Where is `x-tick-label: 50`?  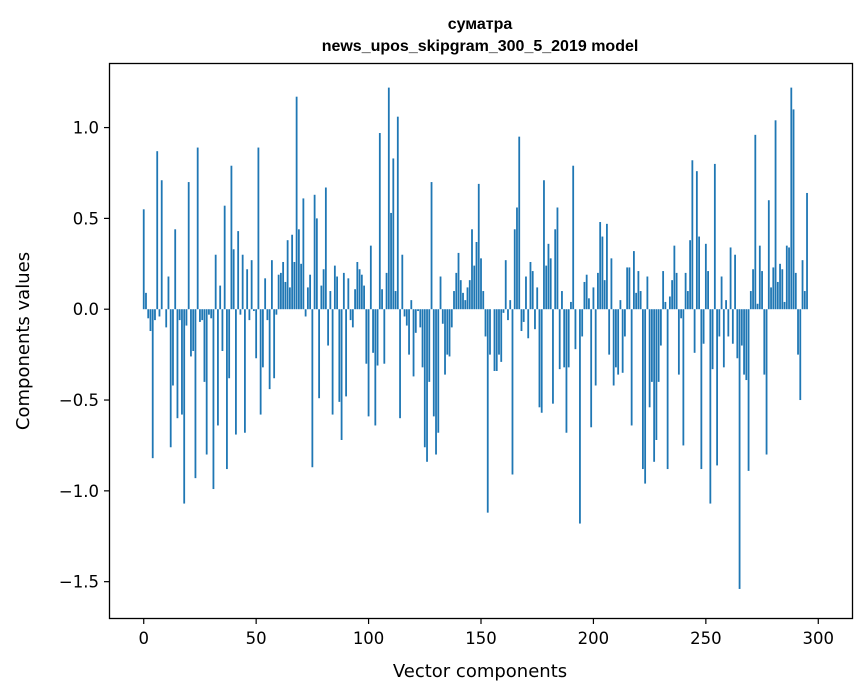 x-tick-label: 50 is located at coordinates (256, 638).